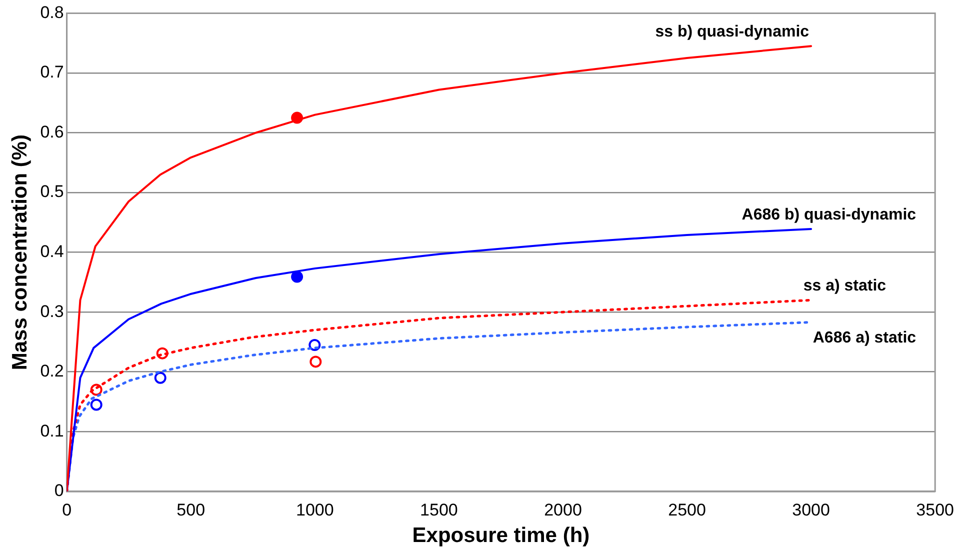  I want to click on x-tick-label: 1000, so click(315, 510).